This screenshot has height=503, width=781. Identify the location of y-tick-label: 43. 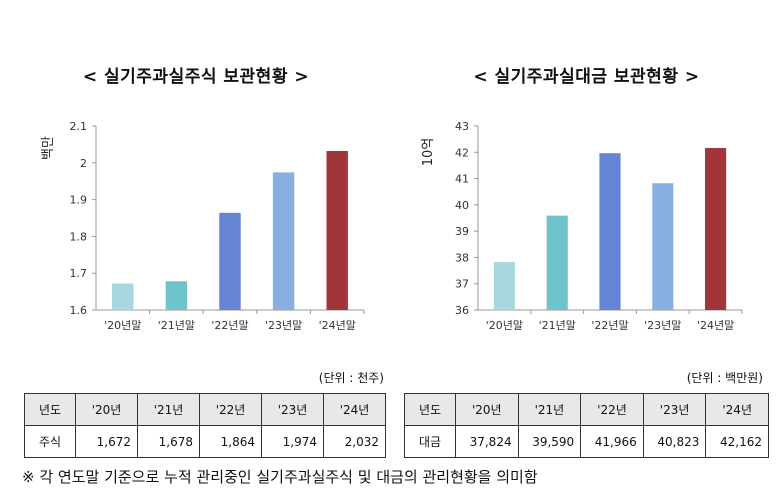
(462, 126).